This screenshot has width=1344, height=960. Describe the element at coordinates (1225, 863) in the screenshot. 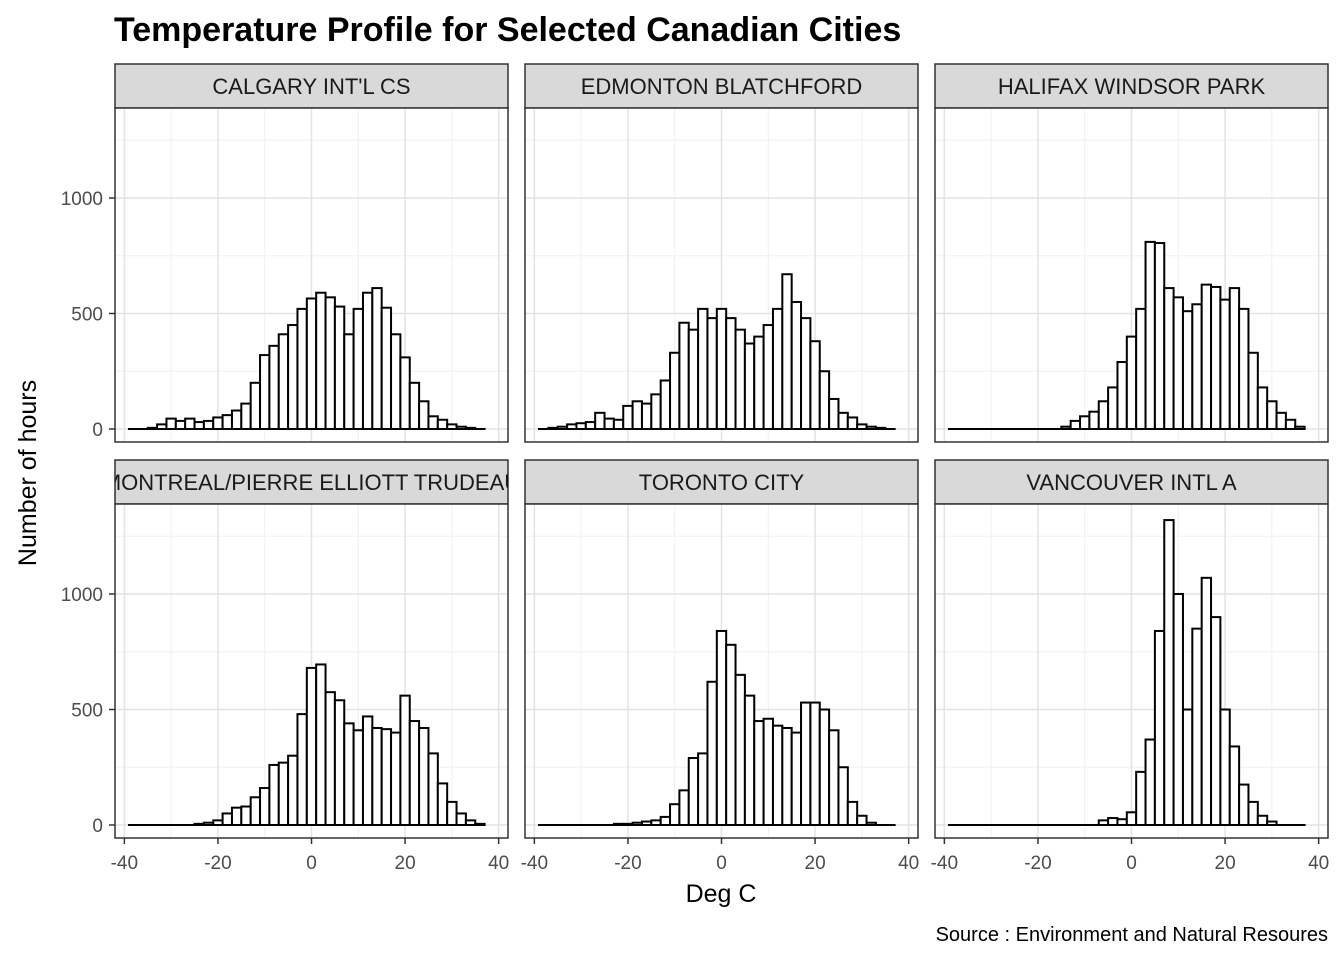

I see `x-tick-label: 20` at that location.